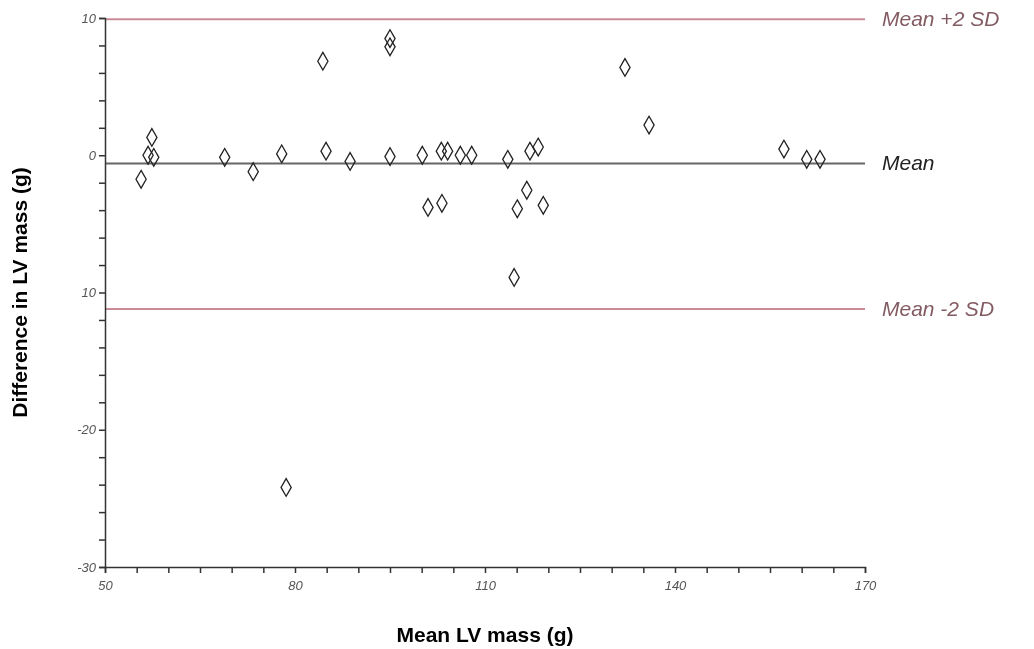 The height and width of the screenshot is (649, 1034). Describe the element at coordinates (87, 430) in the screenshot. I see `y-tick-label: -20` at that location.